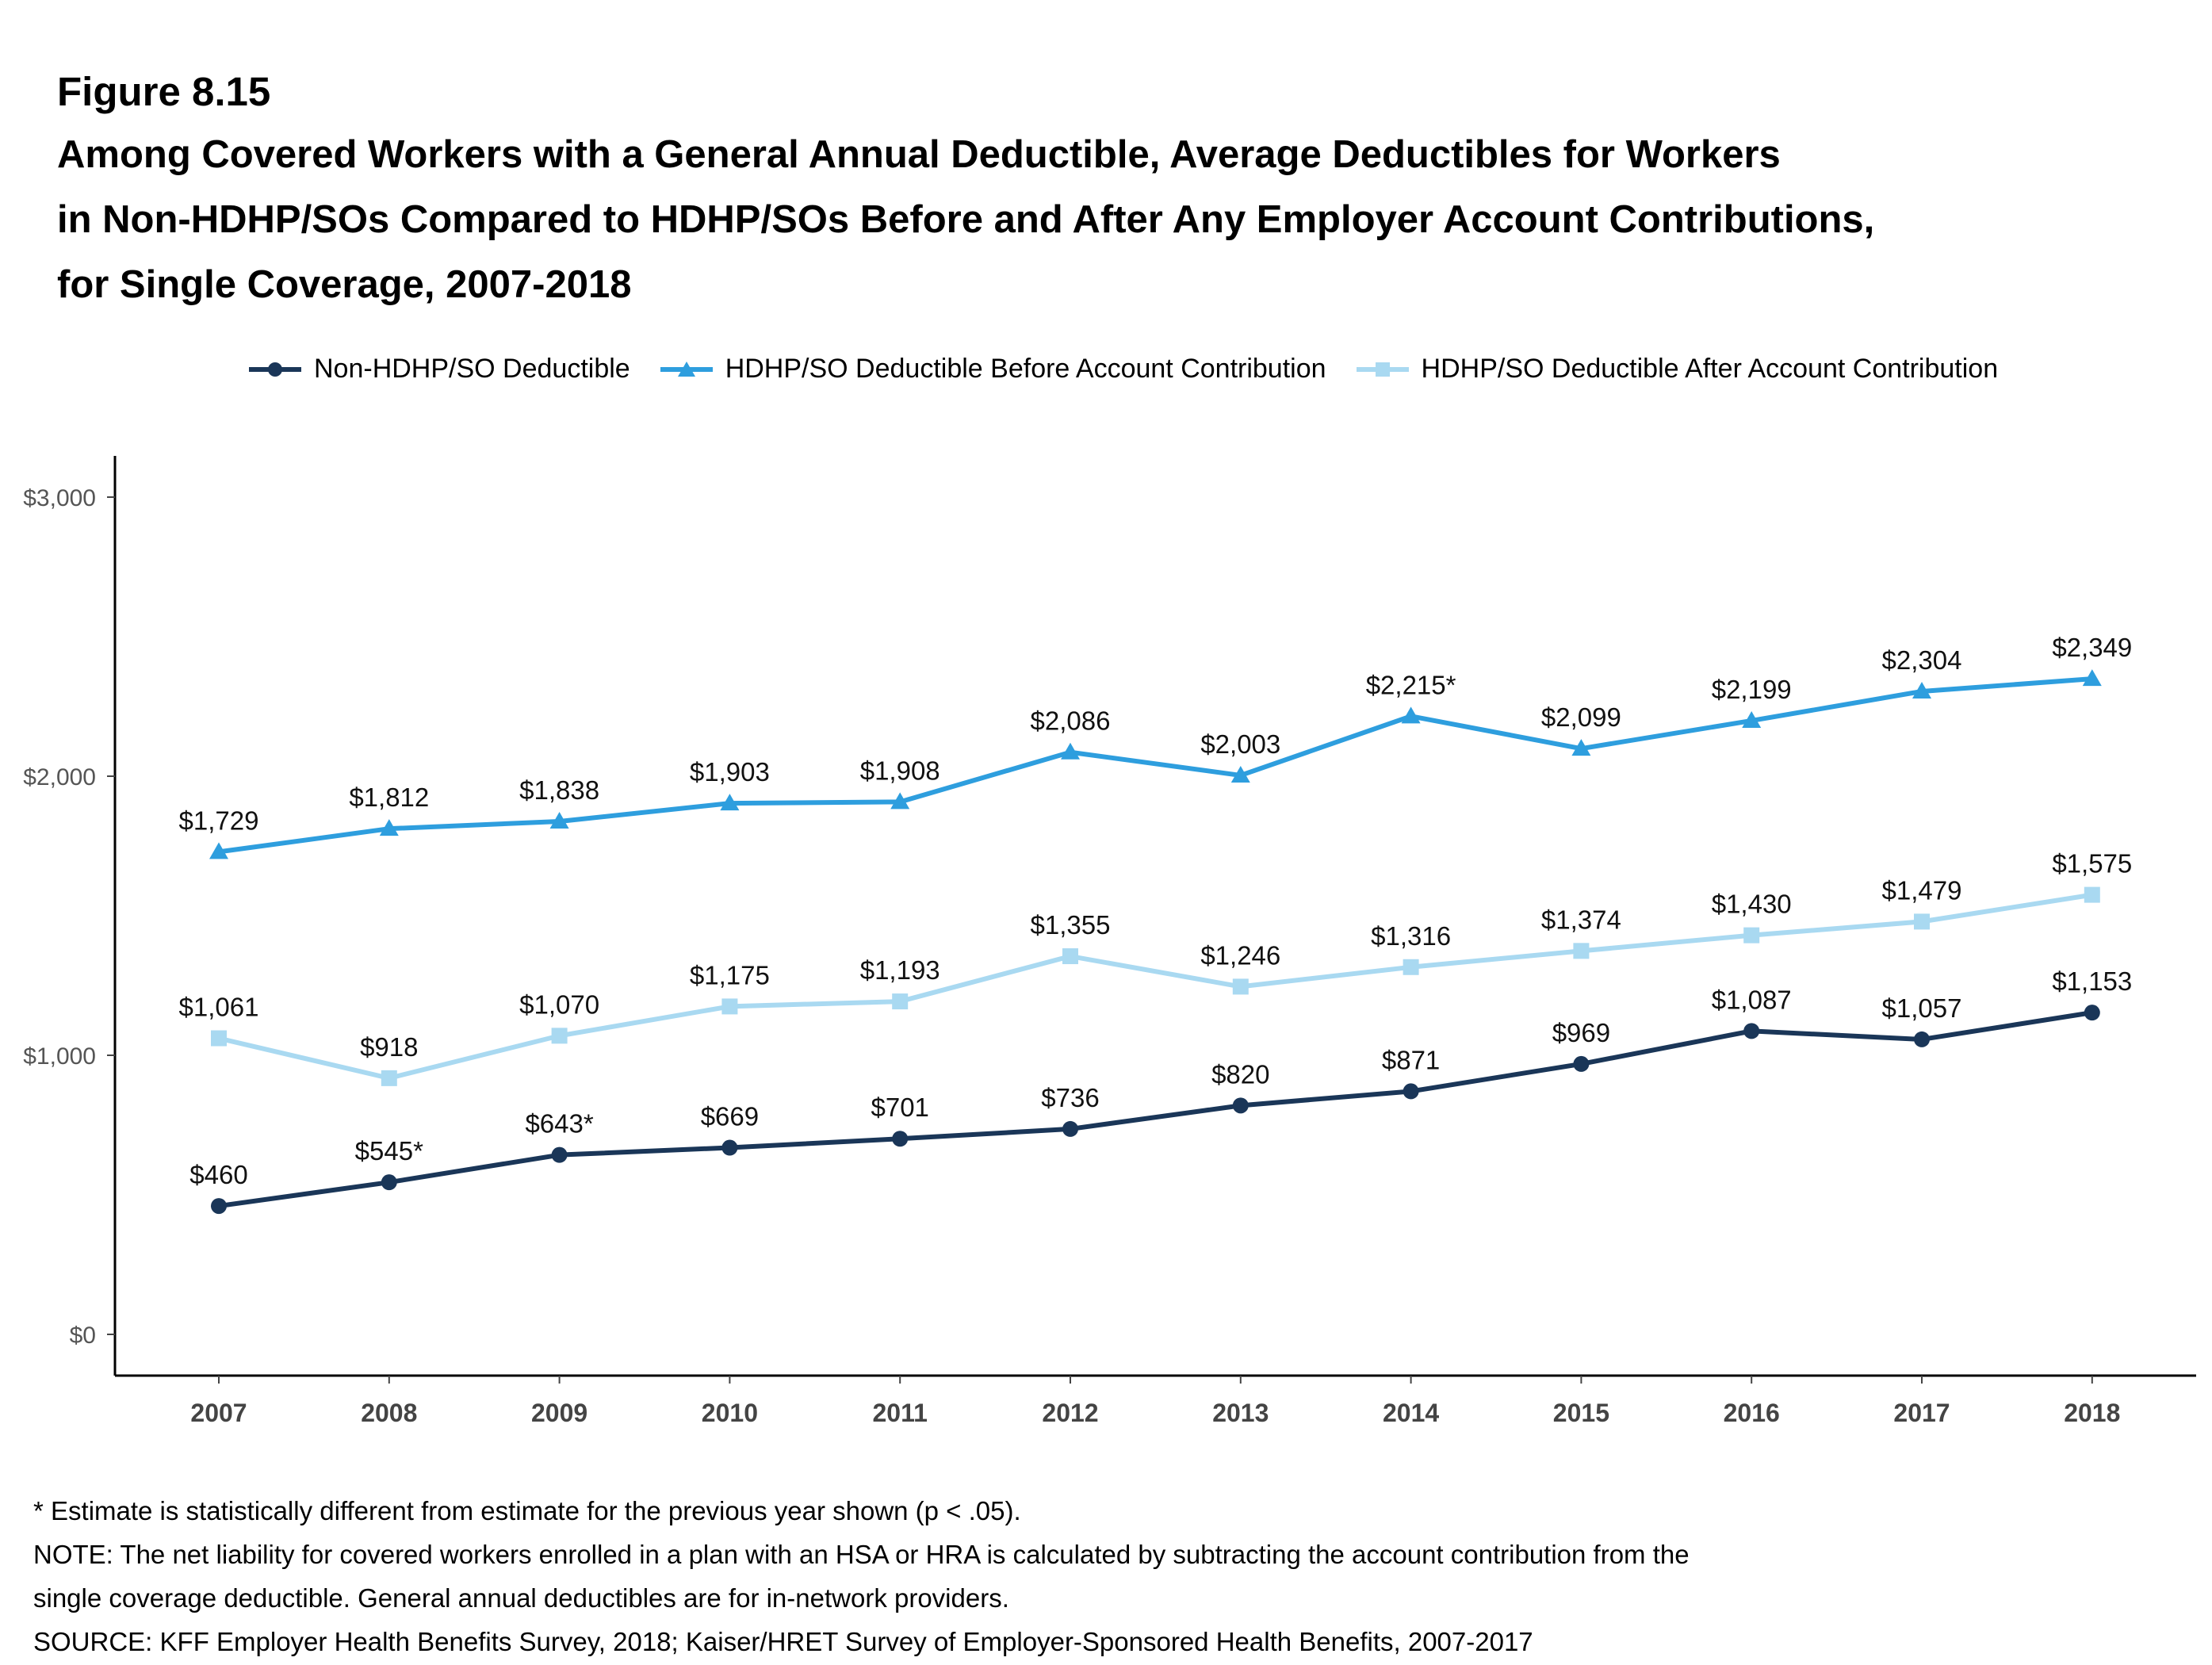  I want to click on data-label: $545*, so click(389, 1151).